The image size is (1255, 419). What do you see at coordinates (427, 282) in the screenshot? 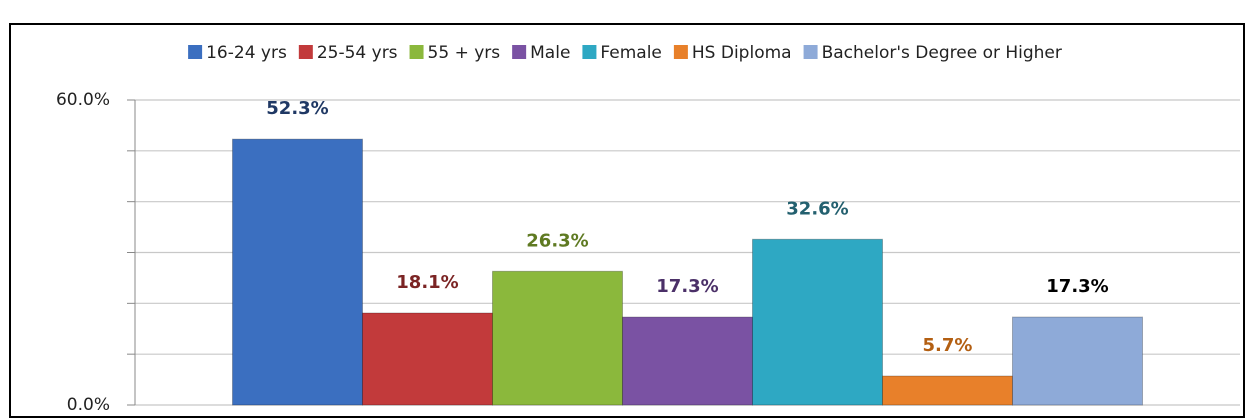
I see `value-label: 18.1%` at bounding box center [427, 282].